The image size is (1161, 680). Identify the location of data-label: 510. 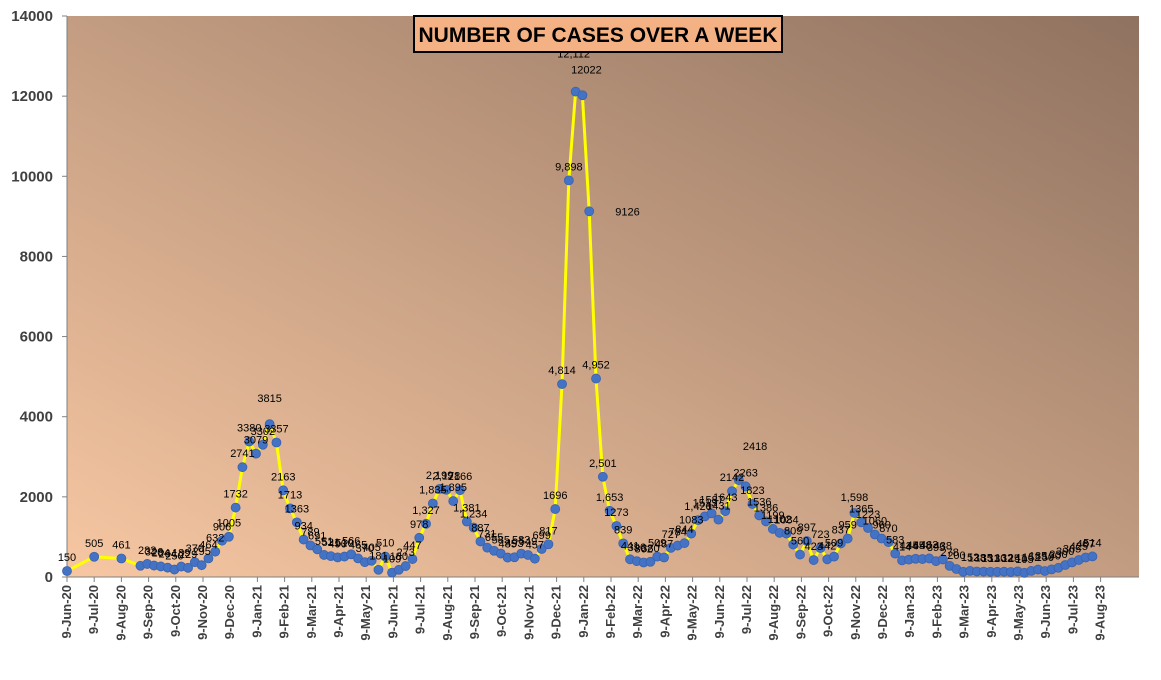
(385, 544).